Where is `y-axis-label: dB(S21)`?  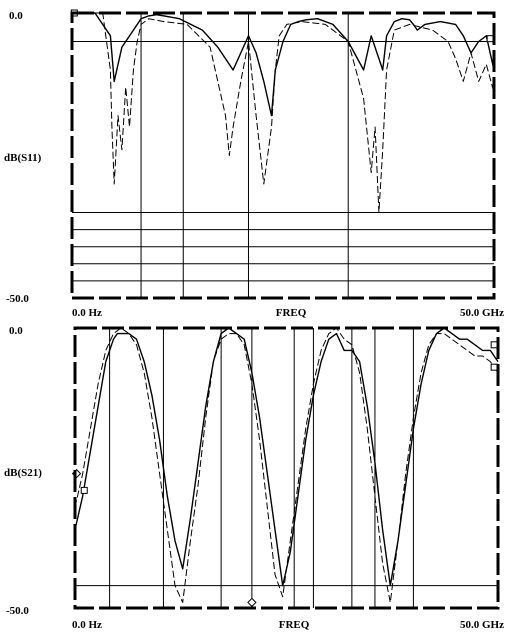
y-axis-label: dB(S21) is located at coordinates (23, 473).